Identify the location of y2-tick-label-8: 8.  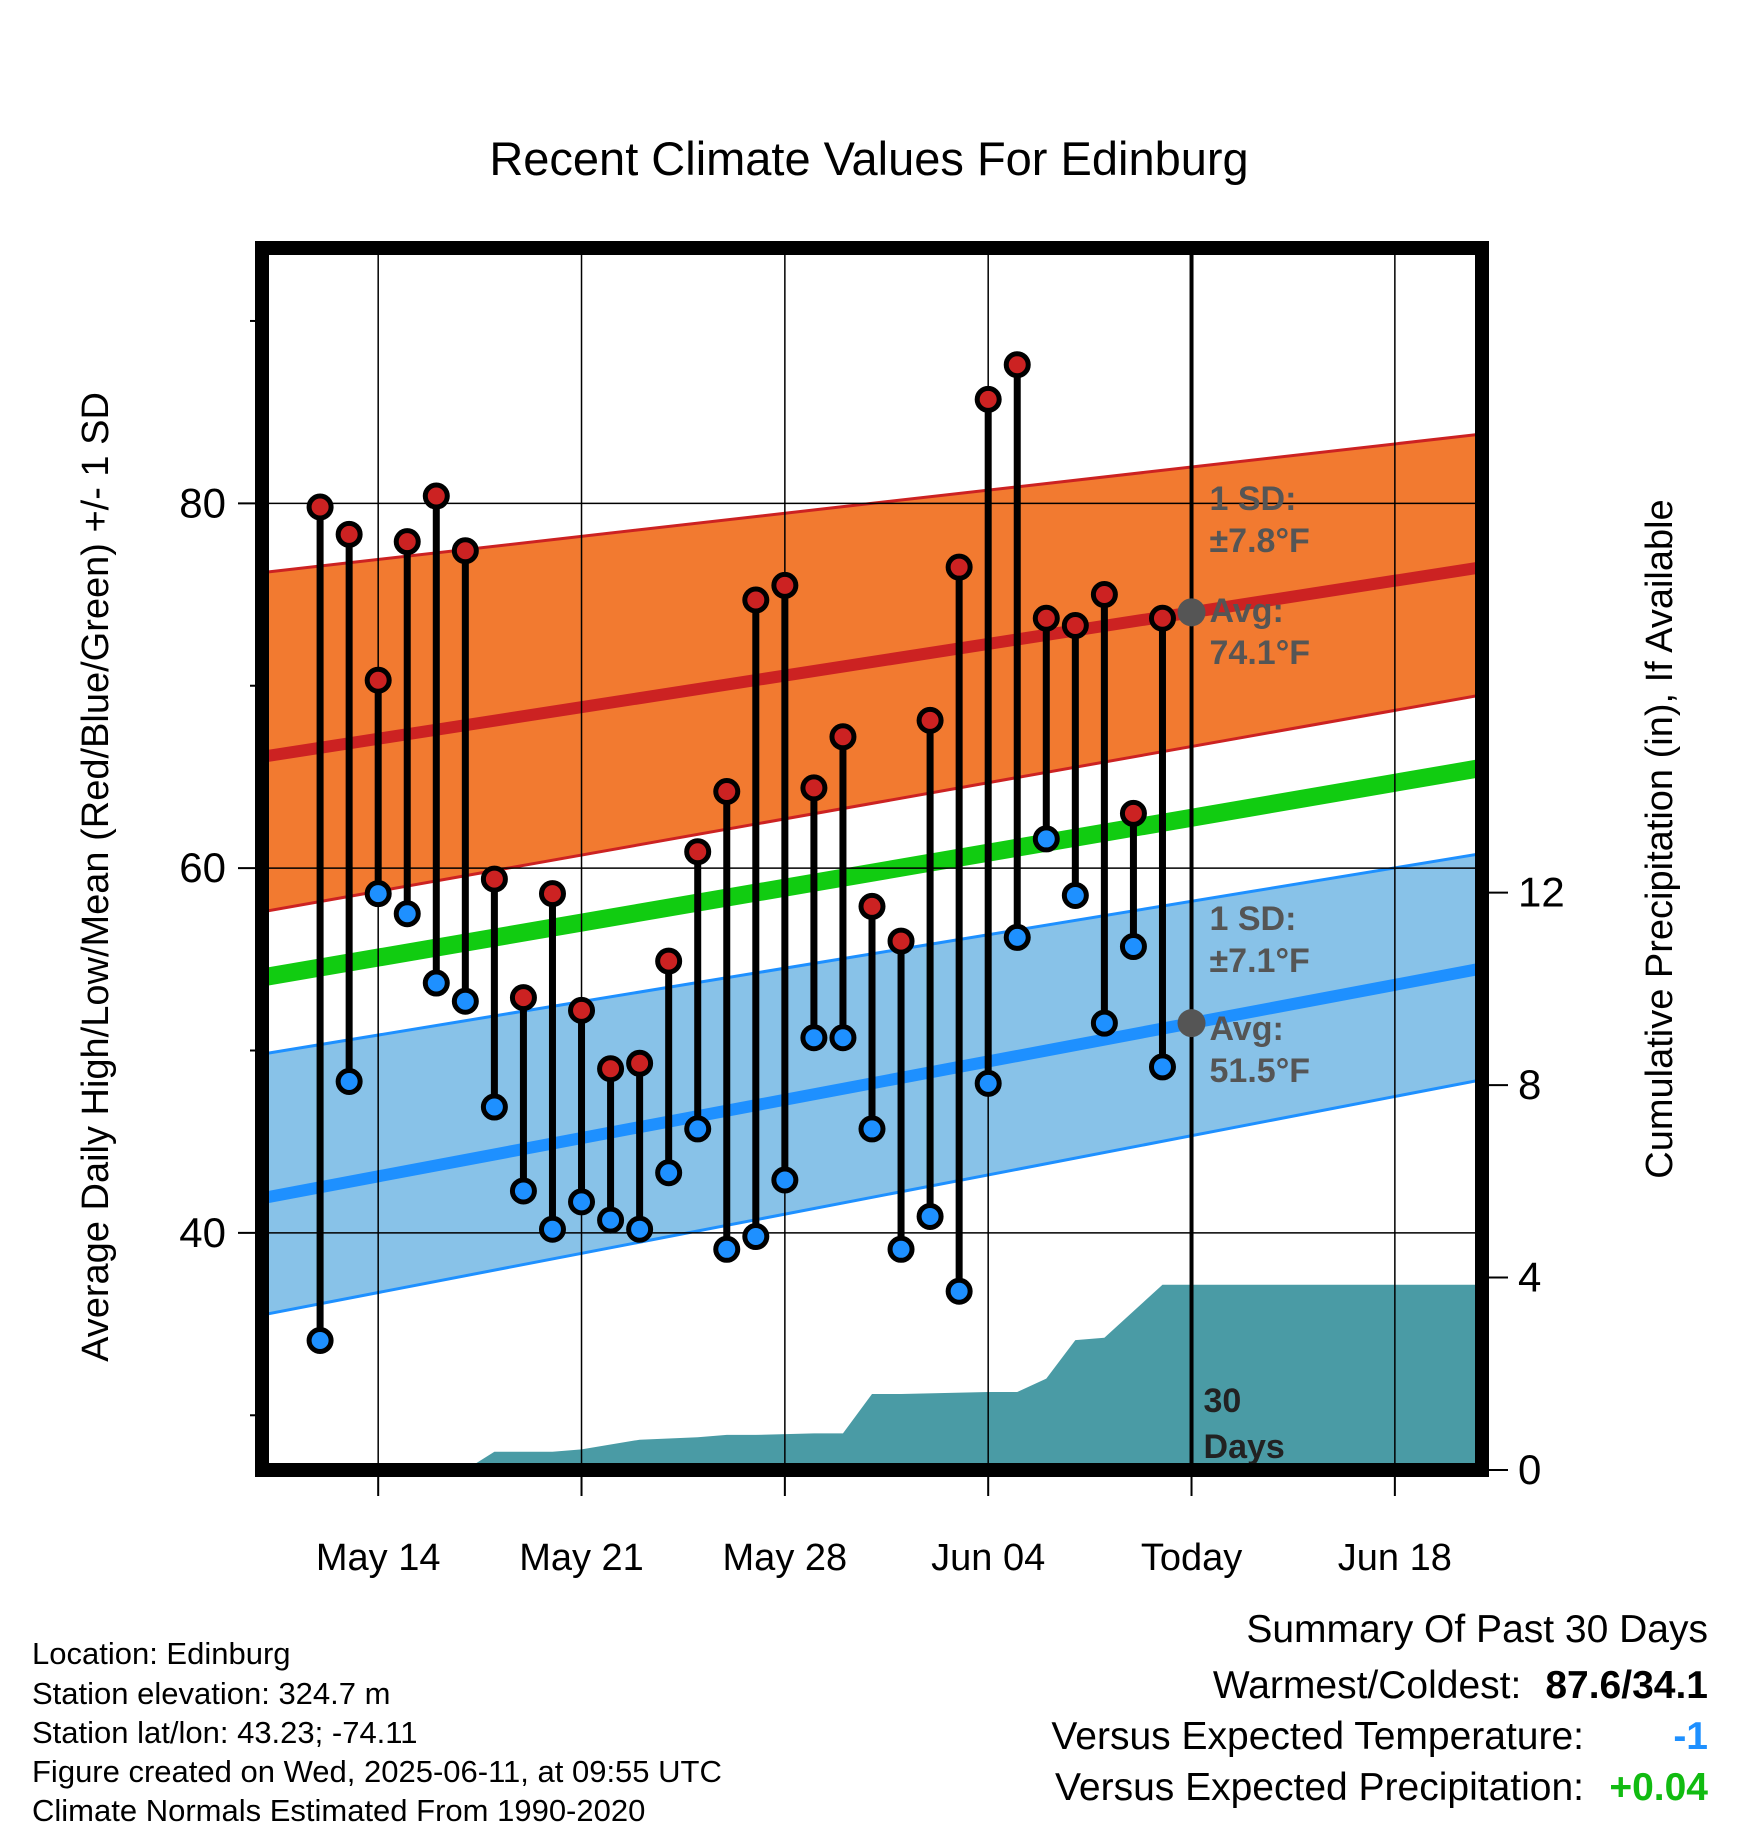
(1529, 1084).